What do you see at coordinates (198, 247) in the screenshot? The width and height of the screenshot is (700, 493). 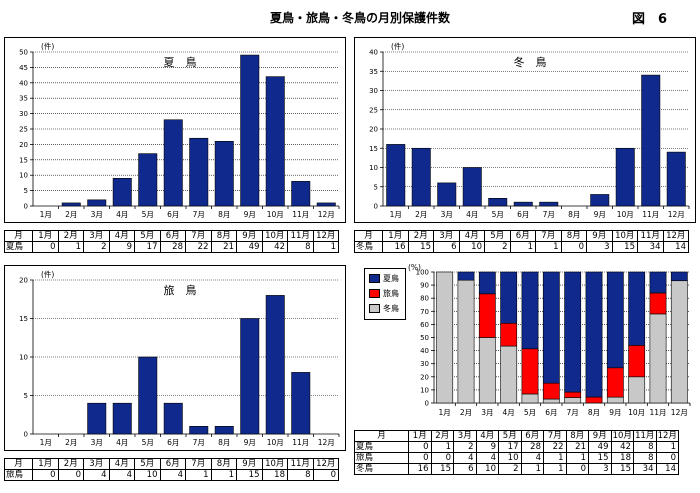 I see `table-cell: 22` at bounding box center [198, 247].